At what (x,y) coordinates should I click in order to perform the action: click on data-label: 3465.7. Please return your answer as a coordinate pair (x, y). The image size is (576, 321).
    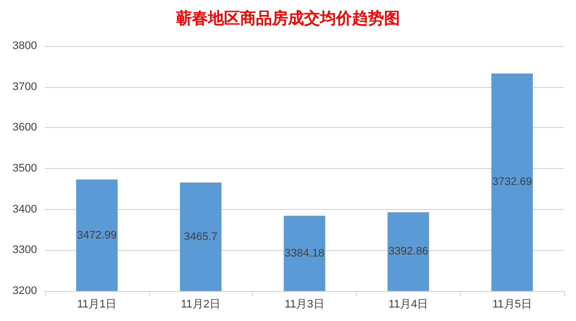
    Looking at the image, I should click on (201, 236).